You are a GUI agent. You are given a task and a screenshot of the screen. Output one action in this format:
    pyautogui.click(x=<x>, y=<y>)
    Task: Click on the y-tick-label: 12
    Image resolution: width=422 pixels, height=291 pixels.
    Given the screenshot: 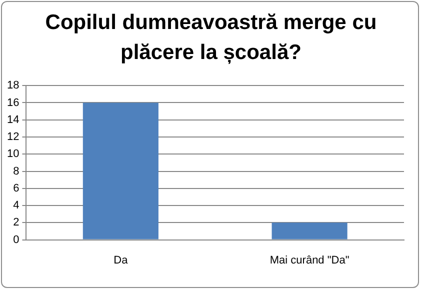 What is the action you would take?
    pyautogui.click(x=13, y=137)
    